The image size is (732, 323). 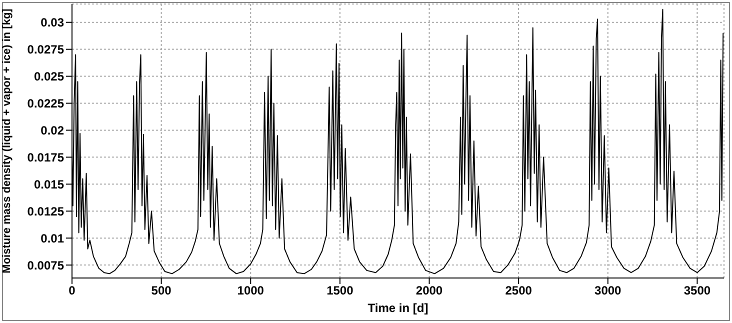 What do you see at coordinates (398, 308) in the screenshot?
I see `x-axis-title: Time in [d]` at bounding box center [398, 308].